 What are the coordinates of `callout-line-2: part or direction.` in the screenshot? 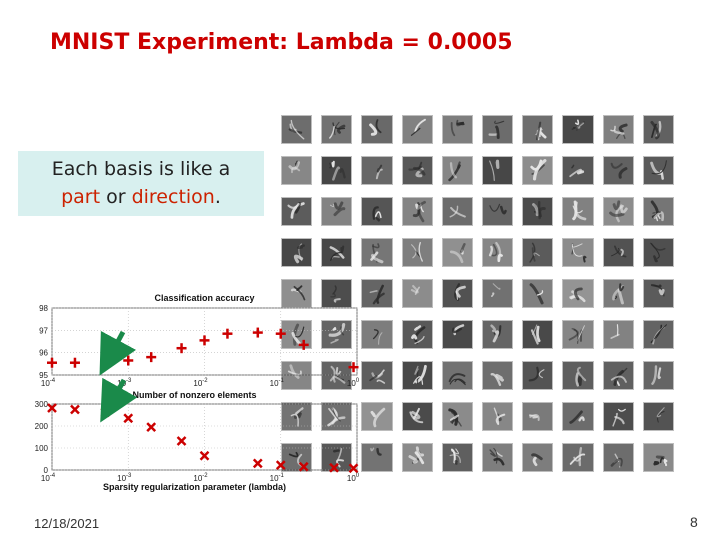 It's located at (141, 197).